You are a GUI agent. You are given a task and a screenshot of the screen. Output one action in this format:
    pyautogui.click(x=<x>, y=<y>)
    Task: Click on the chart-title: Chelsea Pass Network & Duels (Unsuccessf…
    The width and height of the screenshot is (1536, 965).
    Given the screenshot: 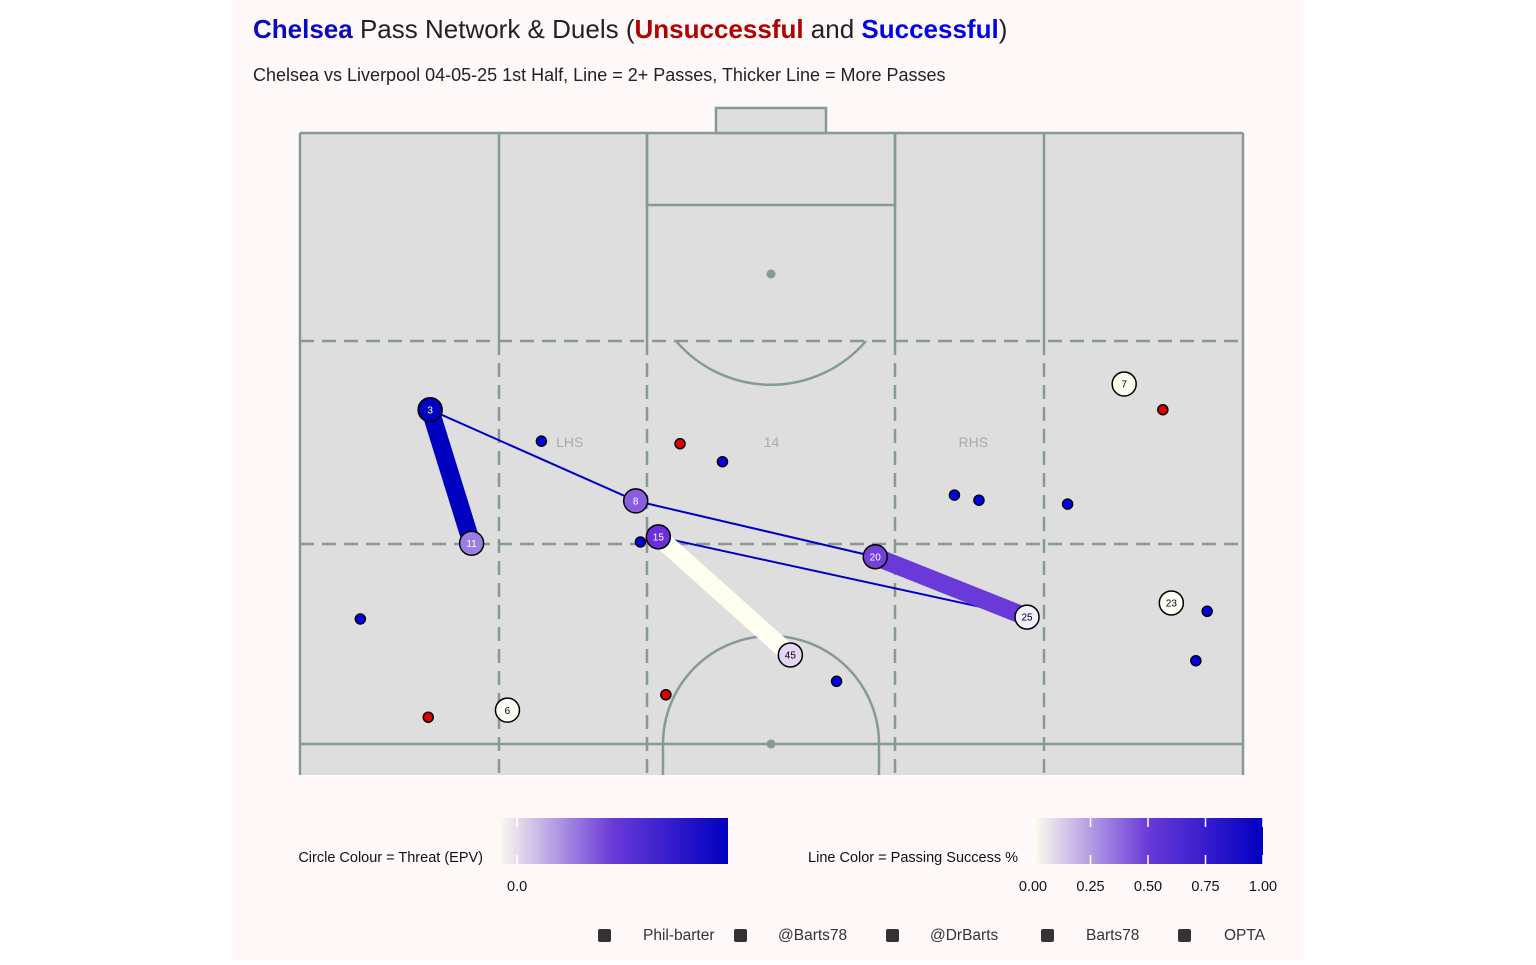 What is the action you would take?
    pyautogui.click(x=630, y=29)
    